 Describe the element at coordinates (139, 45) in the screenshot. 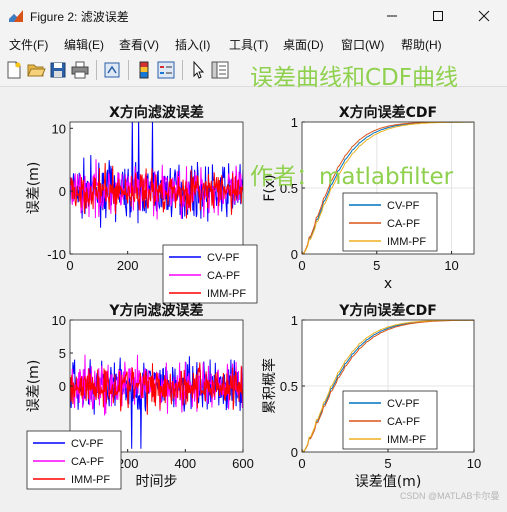

I see `menu-view: 查看(V)` at that location.